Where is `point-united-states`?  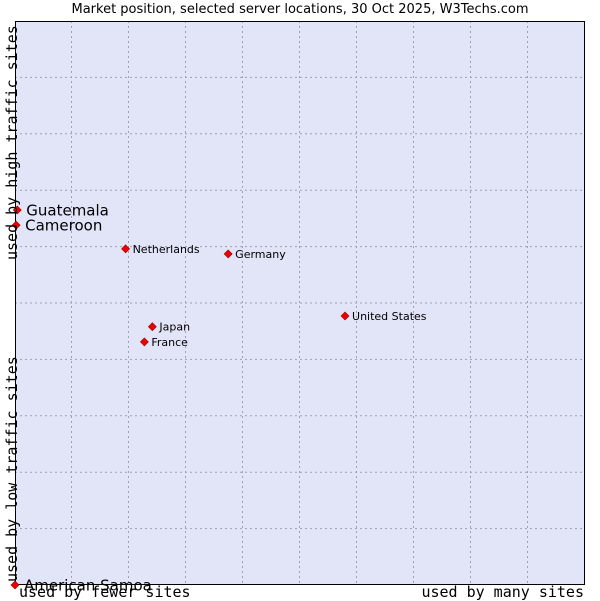
point-united-states is located at coordinates (345, 316).